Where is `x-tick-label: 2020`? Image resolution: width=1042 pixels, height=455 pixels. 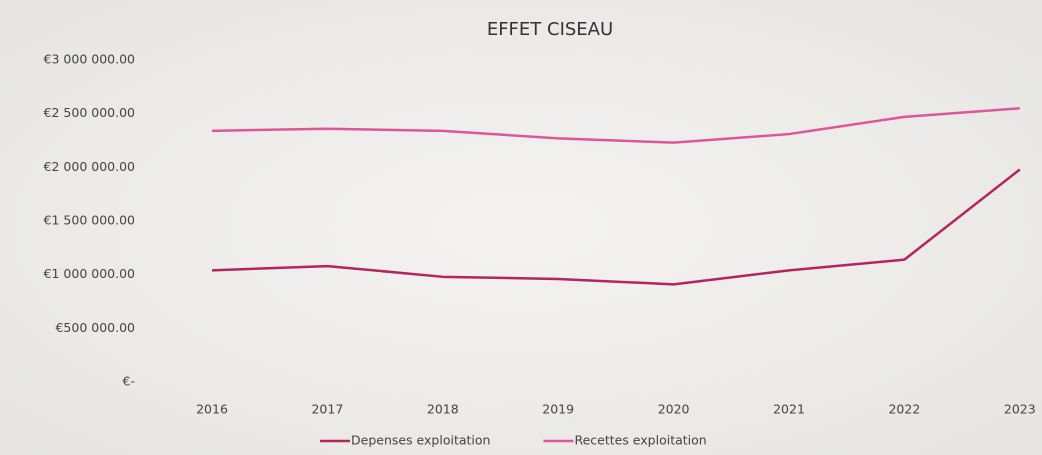
x-tick-label: 2020 is located at coordinates (674, 409).